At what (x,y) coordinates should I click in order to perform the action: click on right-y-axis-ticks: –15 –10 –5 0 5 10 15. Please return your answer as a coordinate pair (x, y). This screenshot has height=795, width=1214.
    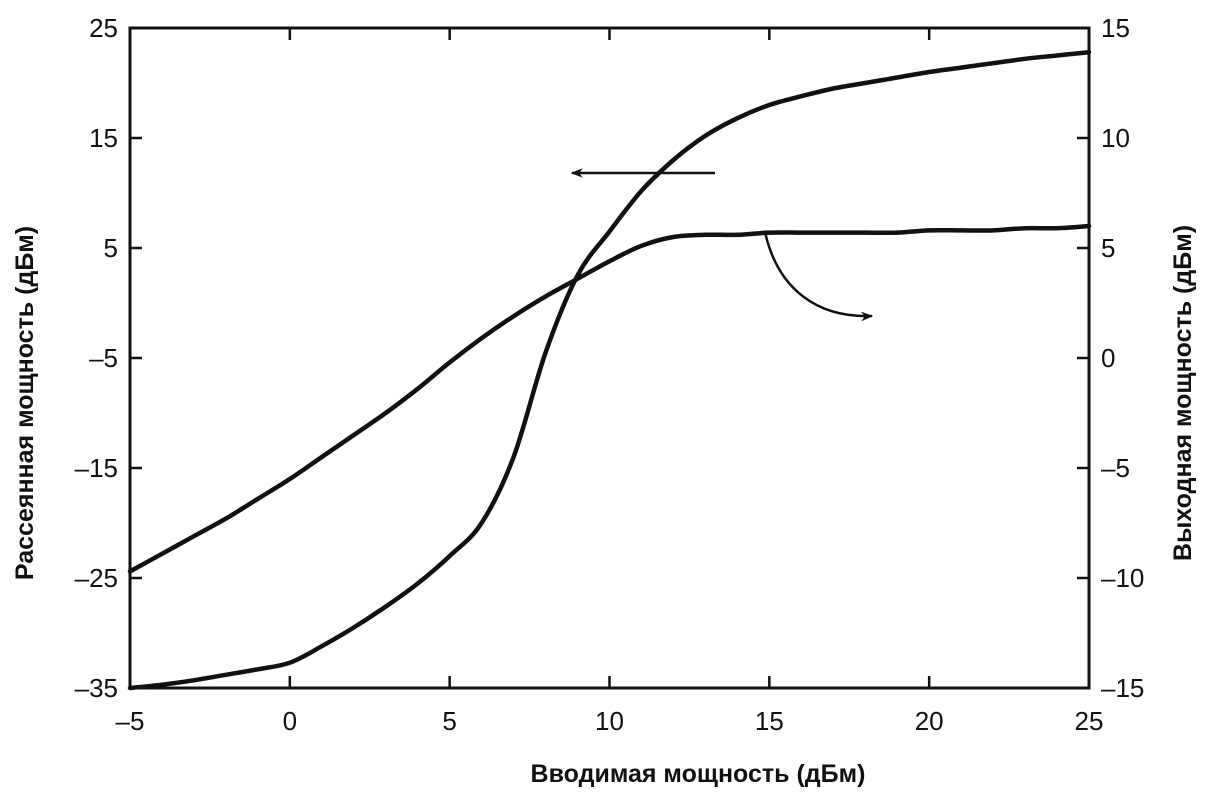
    Looking at the image, I should click on (1110, 358).